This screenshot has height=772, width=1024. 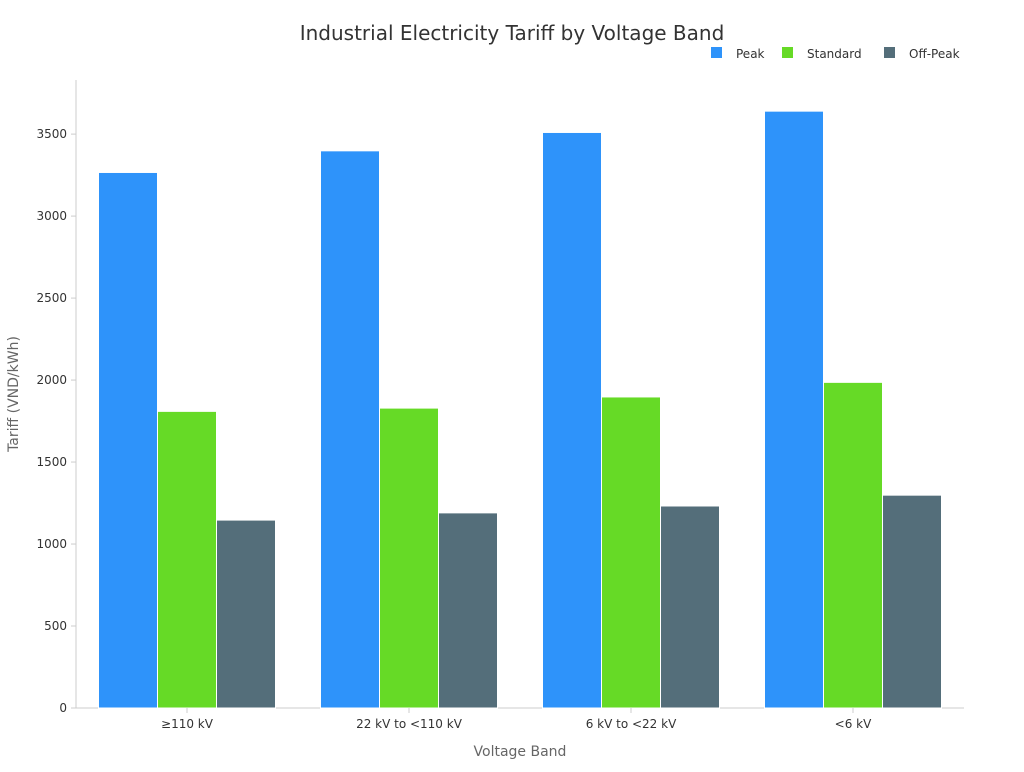 I want to click on legend-label: Standard, so click(x=834, y=54).